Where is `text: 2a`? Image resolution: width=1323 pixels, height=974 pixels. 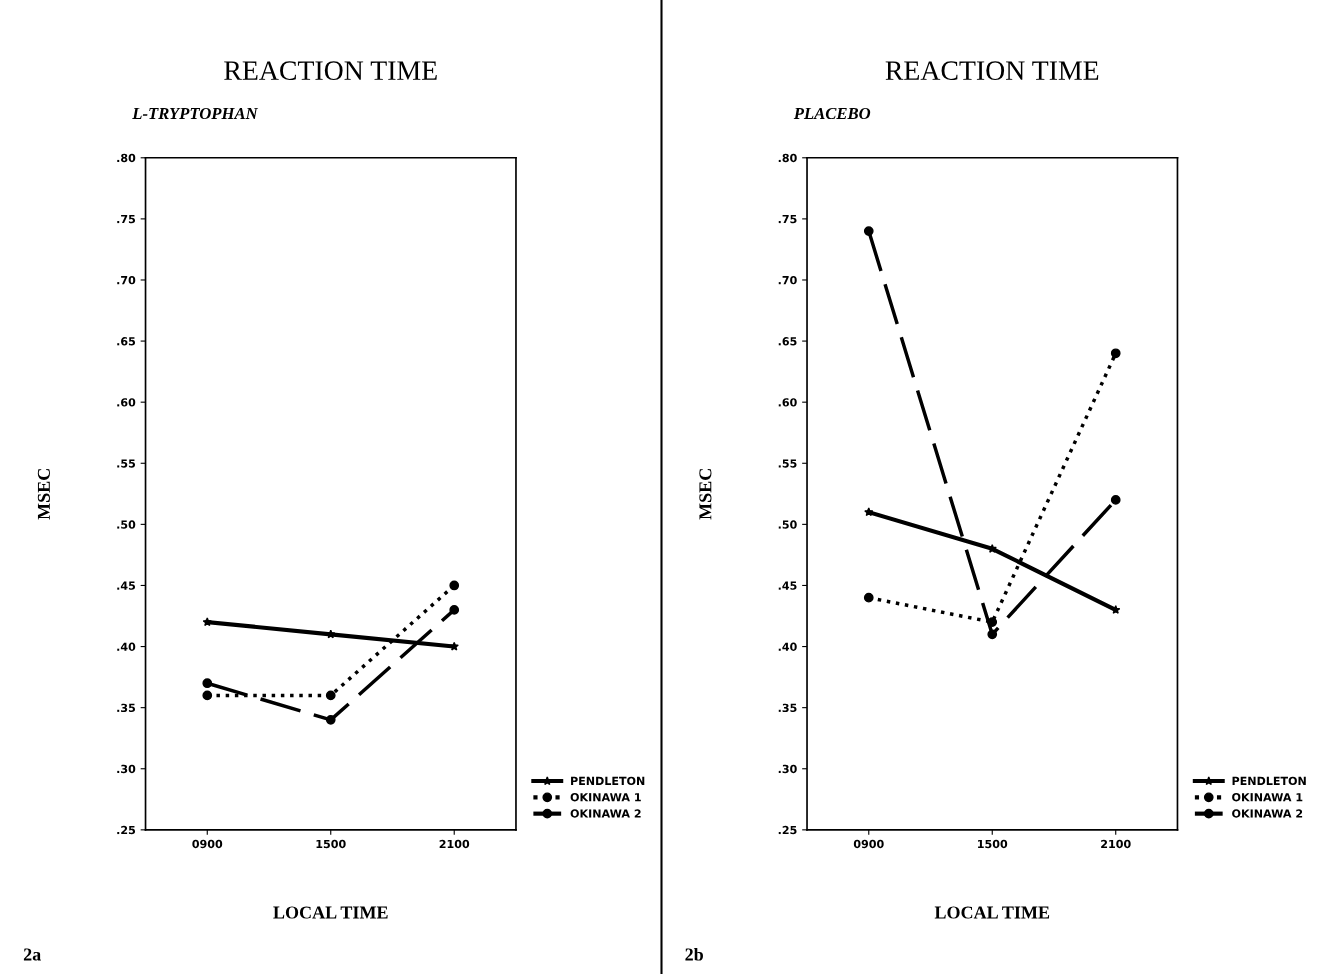
text: 2a is located at coordinates (32, 954).